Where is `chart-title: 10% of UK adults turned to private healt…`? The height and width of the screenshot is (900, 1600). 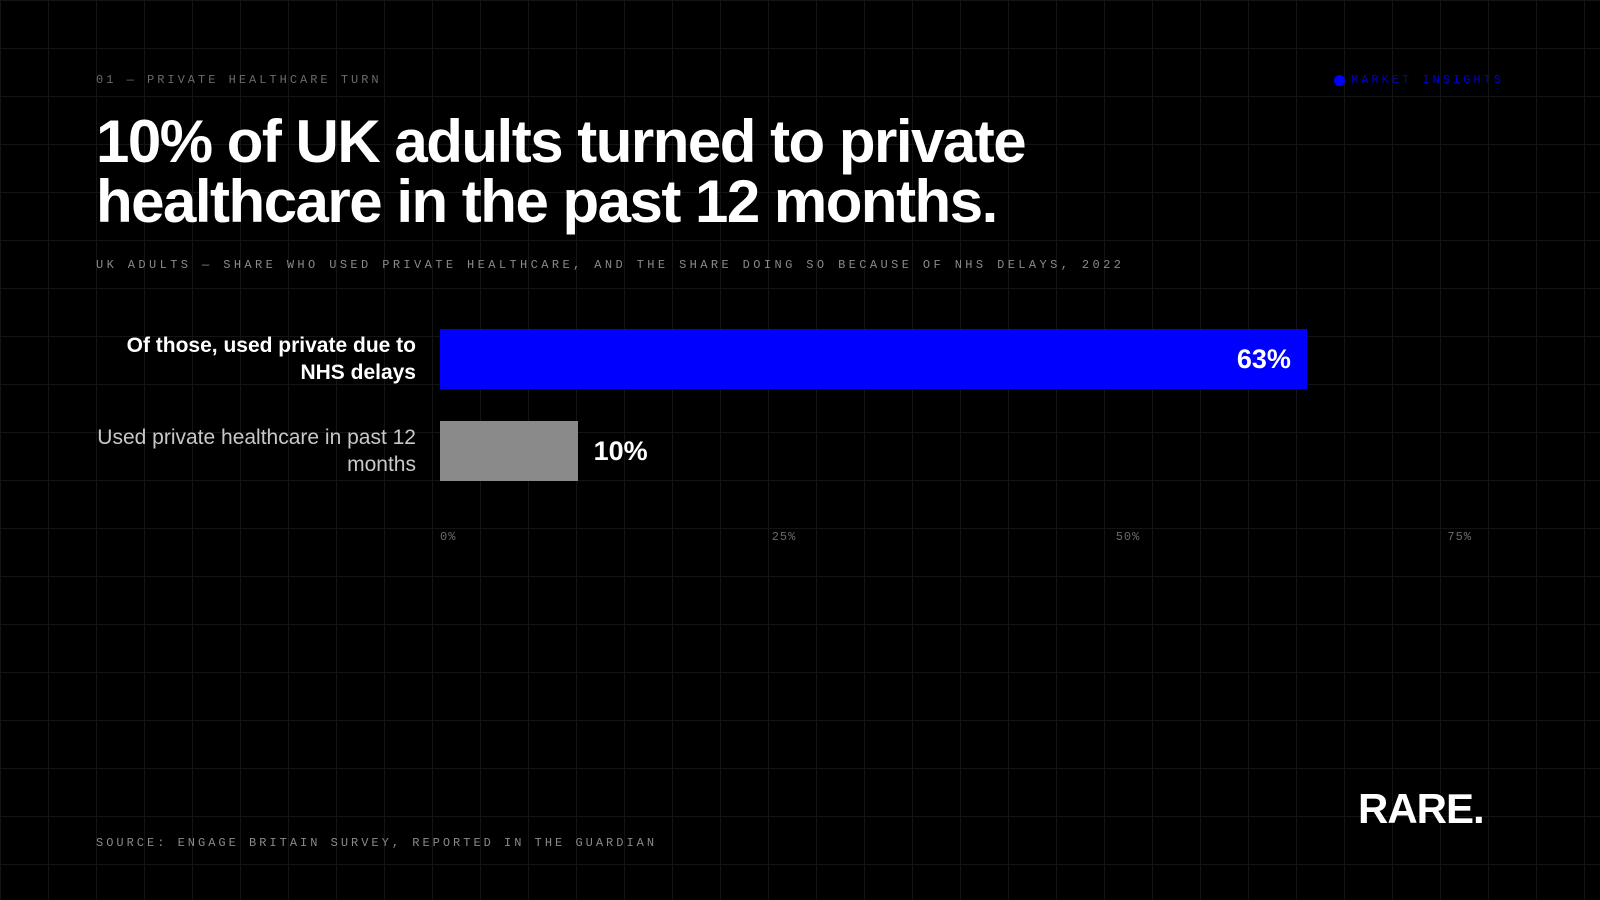 chart-title: 10% of UK adults turned to private healt… is located at coordinates (561, 171).